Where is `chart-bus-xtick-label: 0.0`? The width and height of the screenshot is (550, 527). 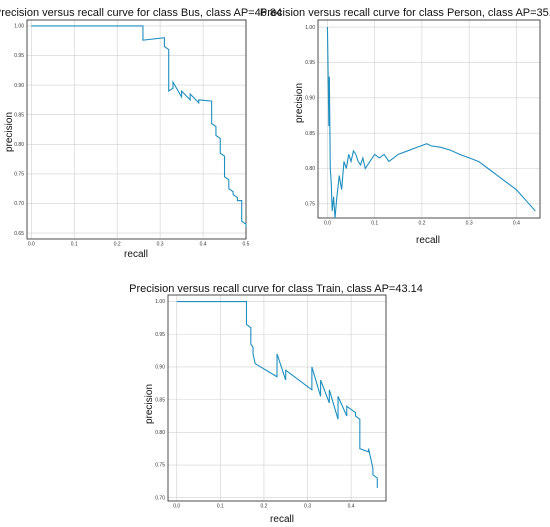
chart-bus-xtick-label: 0.0 is located at coordinates (31, 245).